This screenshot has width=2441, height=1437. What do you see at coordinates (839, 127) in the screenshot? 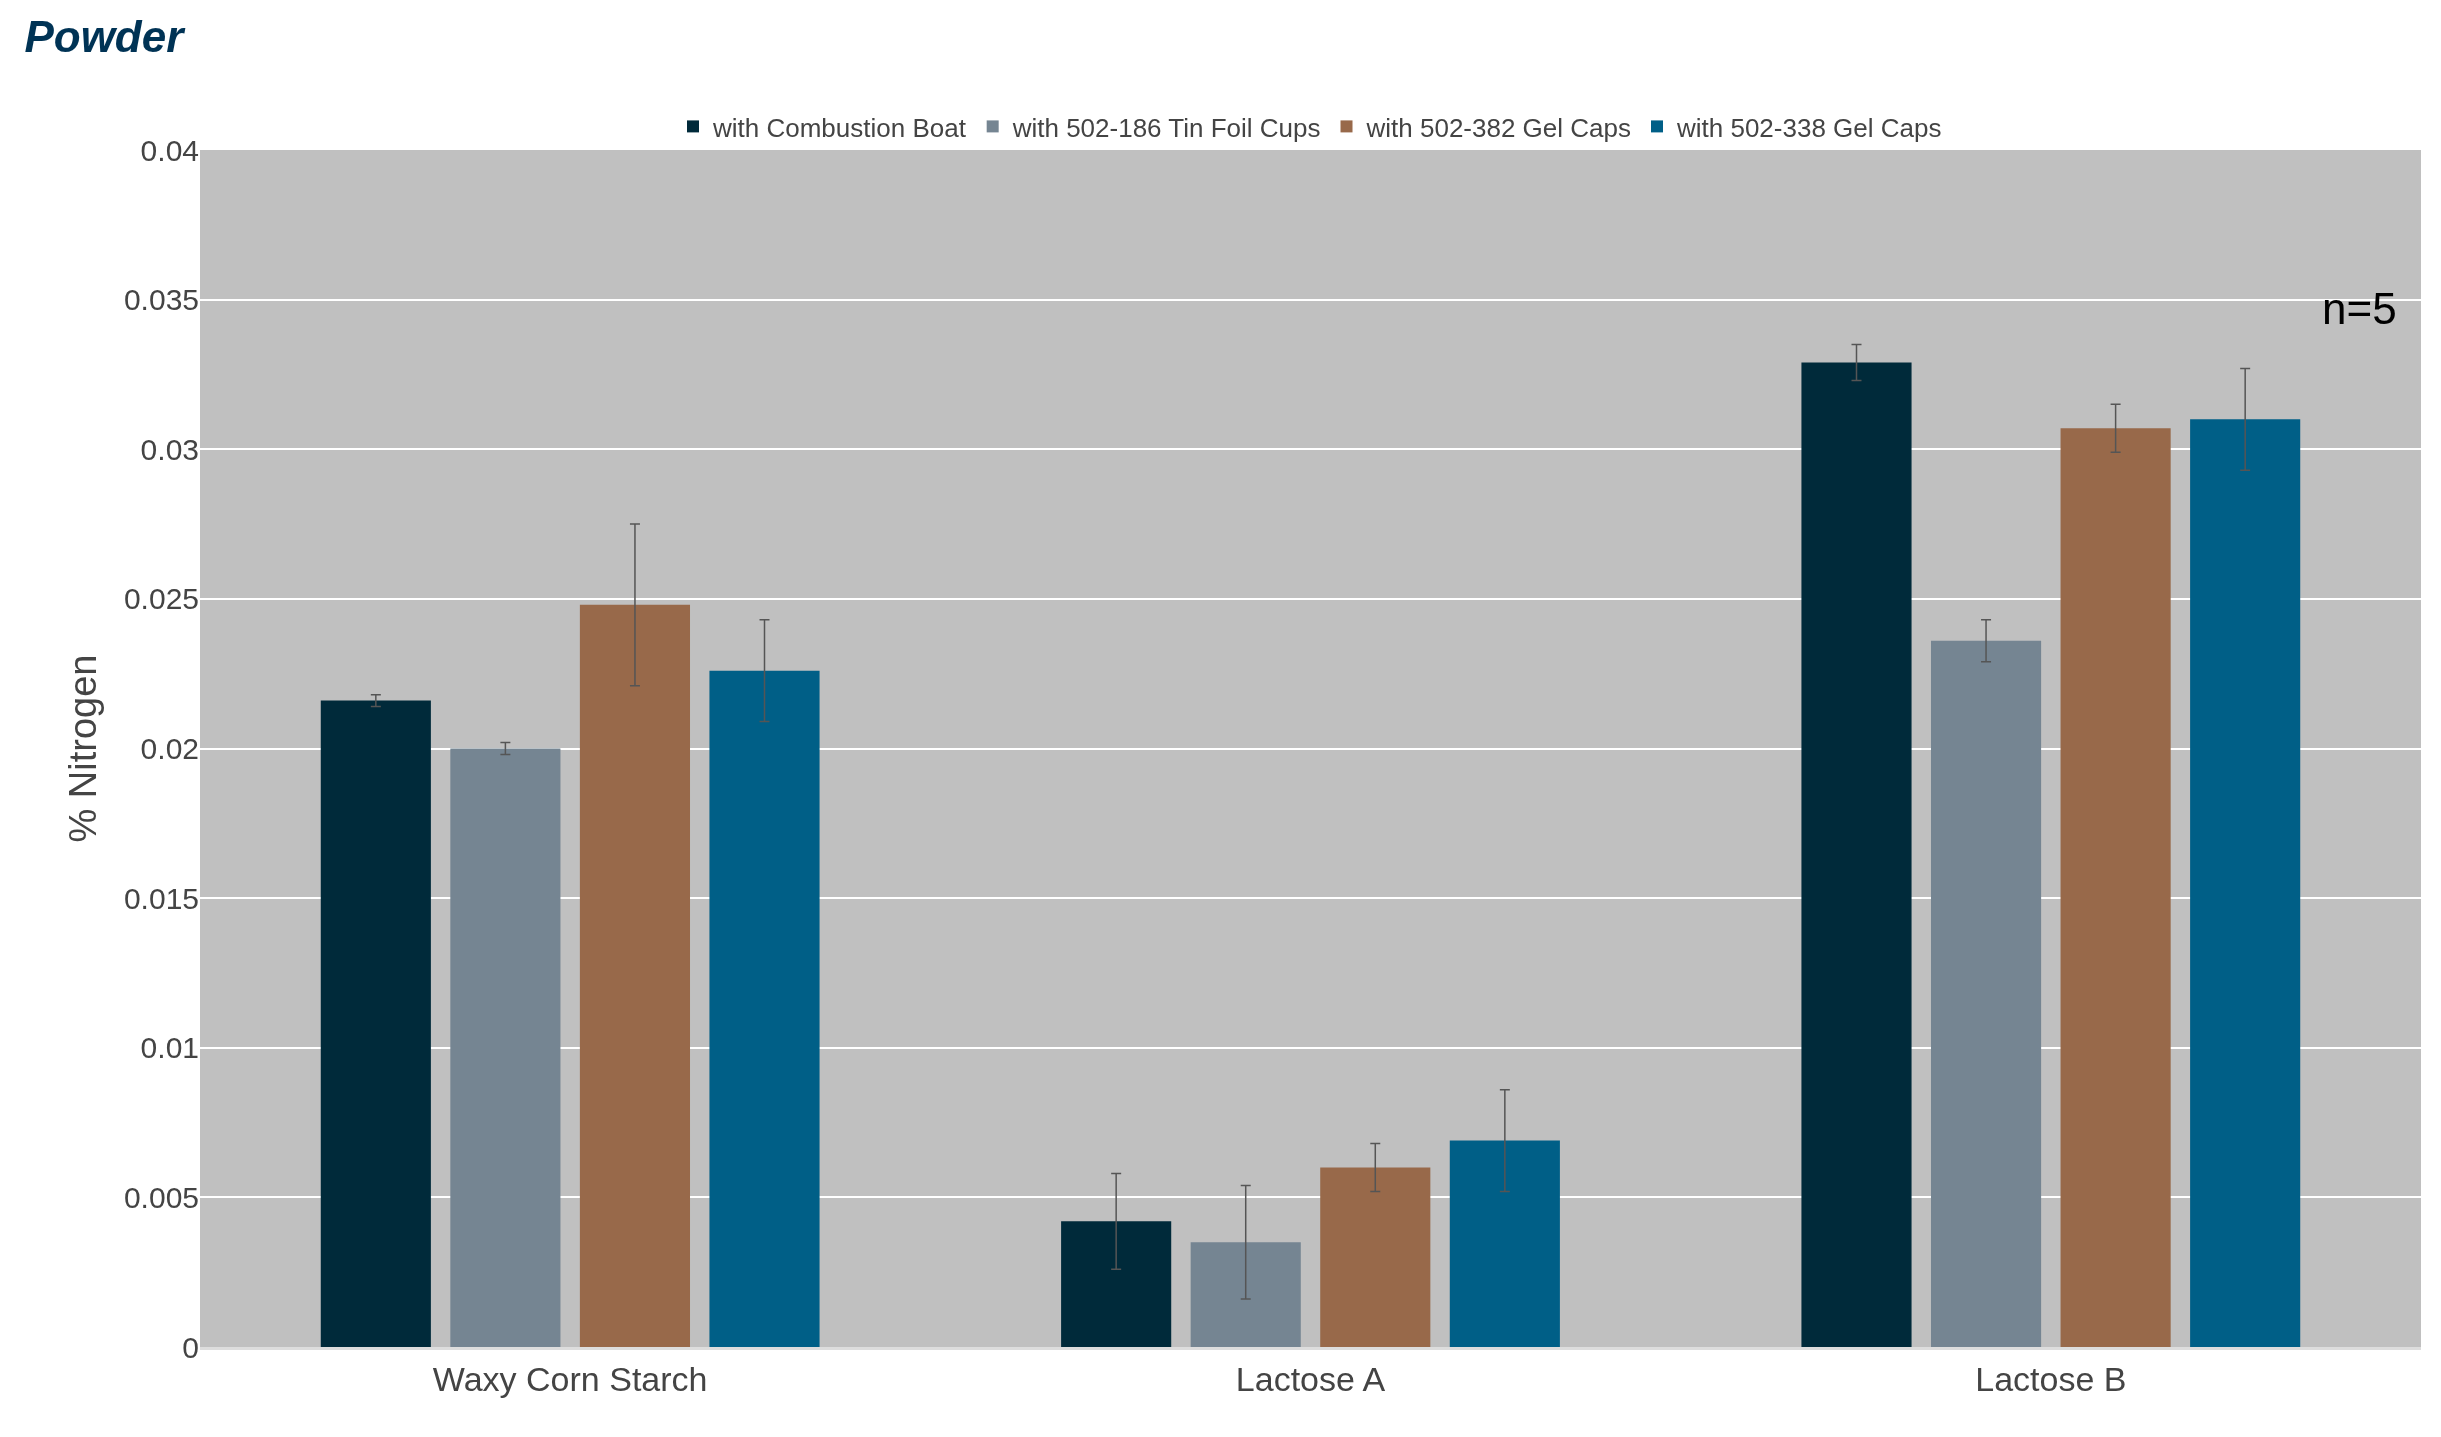
I see `legend-label: with Combustion Boat` at bounding box center [839, 127].